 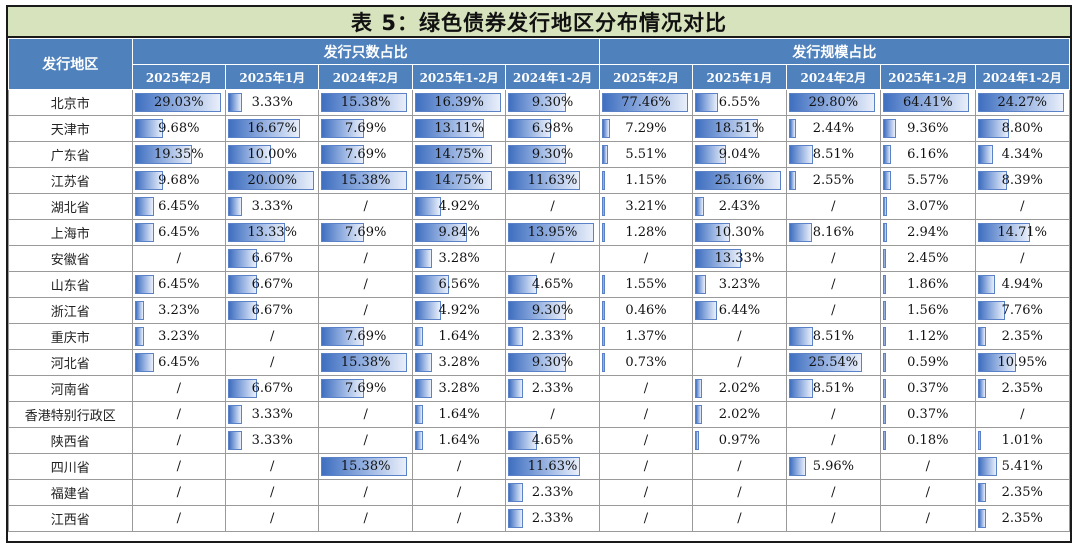 I want to click on scale-share-cell: 4.94%, so click(x=1022, y=284).